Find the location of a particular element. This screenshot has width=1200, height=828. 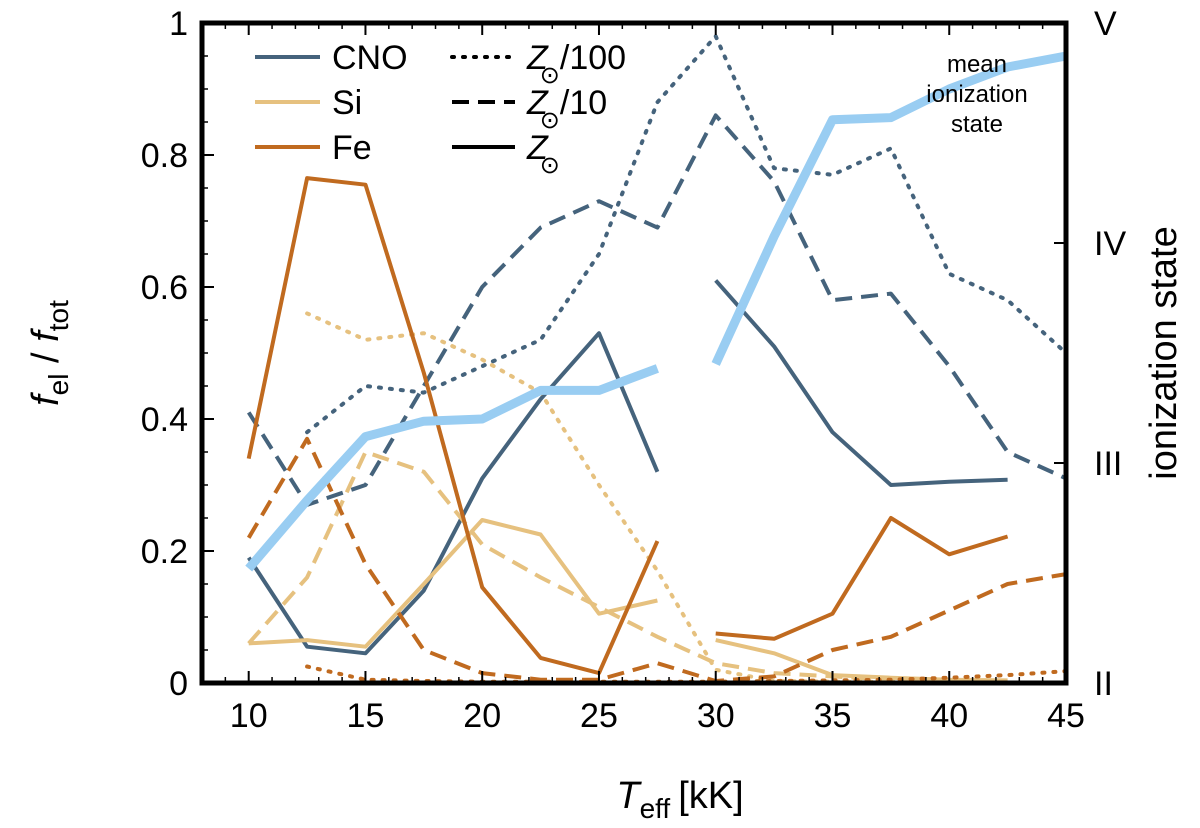

x-tick-label: 30 is located at coordinates (716, 716).